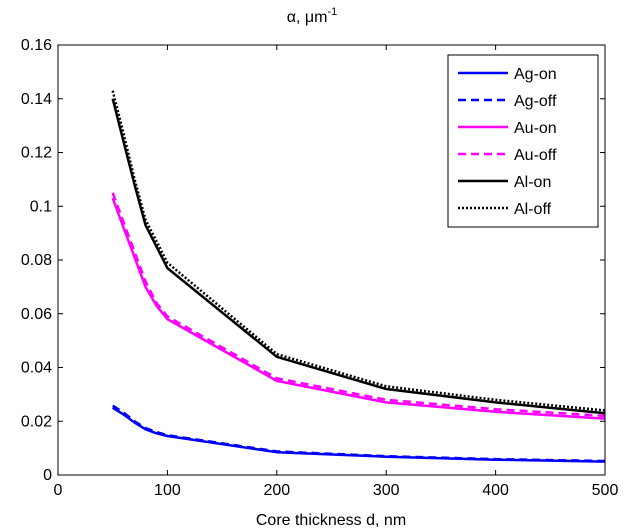 The height and width of the screenshot is (531, 625). I want to click on y-tick-label: 0.1, so click(41, 206).